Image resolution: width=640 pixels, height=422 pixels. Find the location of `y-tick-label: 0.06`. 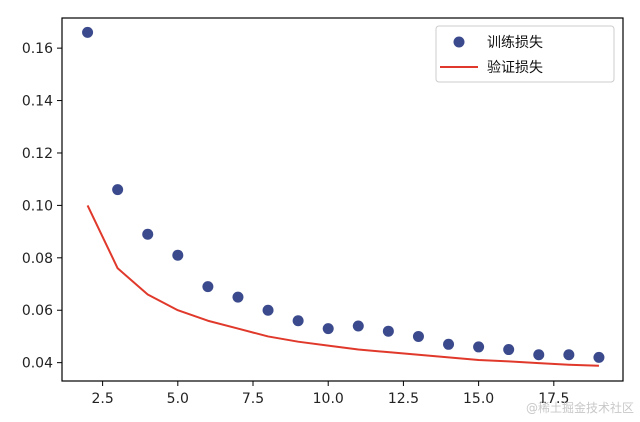

y-tick-label: 0.06 is located at coordinates (37, 311).